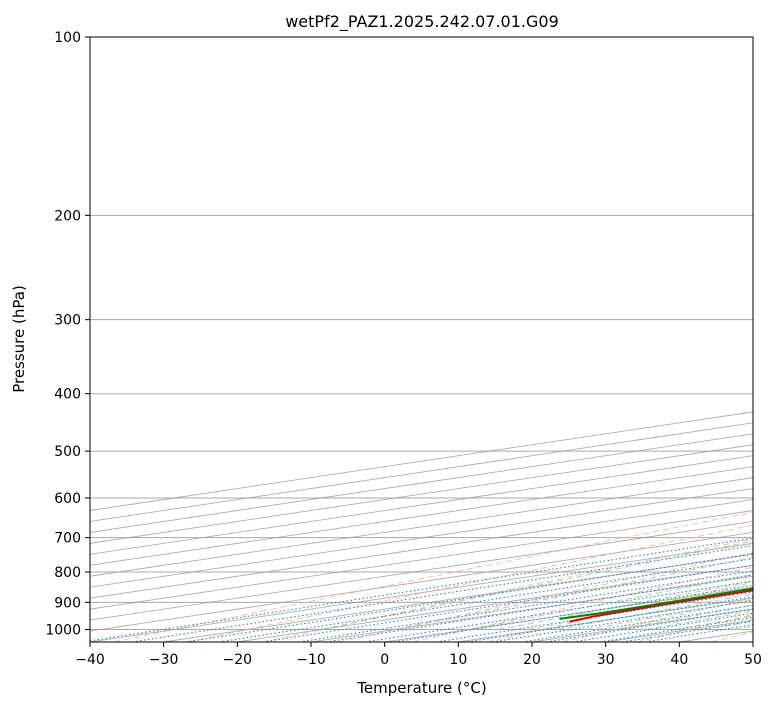 The height and width of the screenshot is (708, 775). Describe the element at coordinates (421, 688) in the screenshot. I see `x-axis-title: Temperature (°C)` at that location.